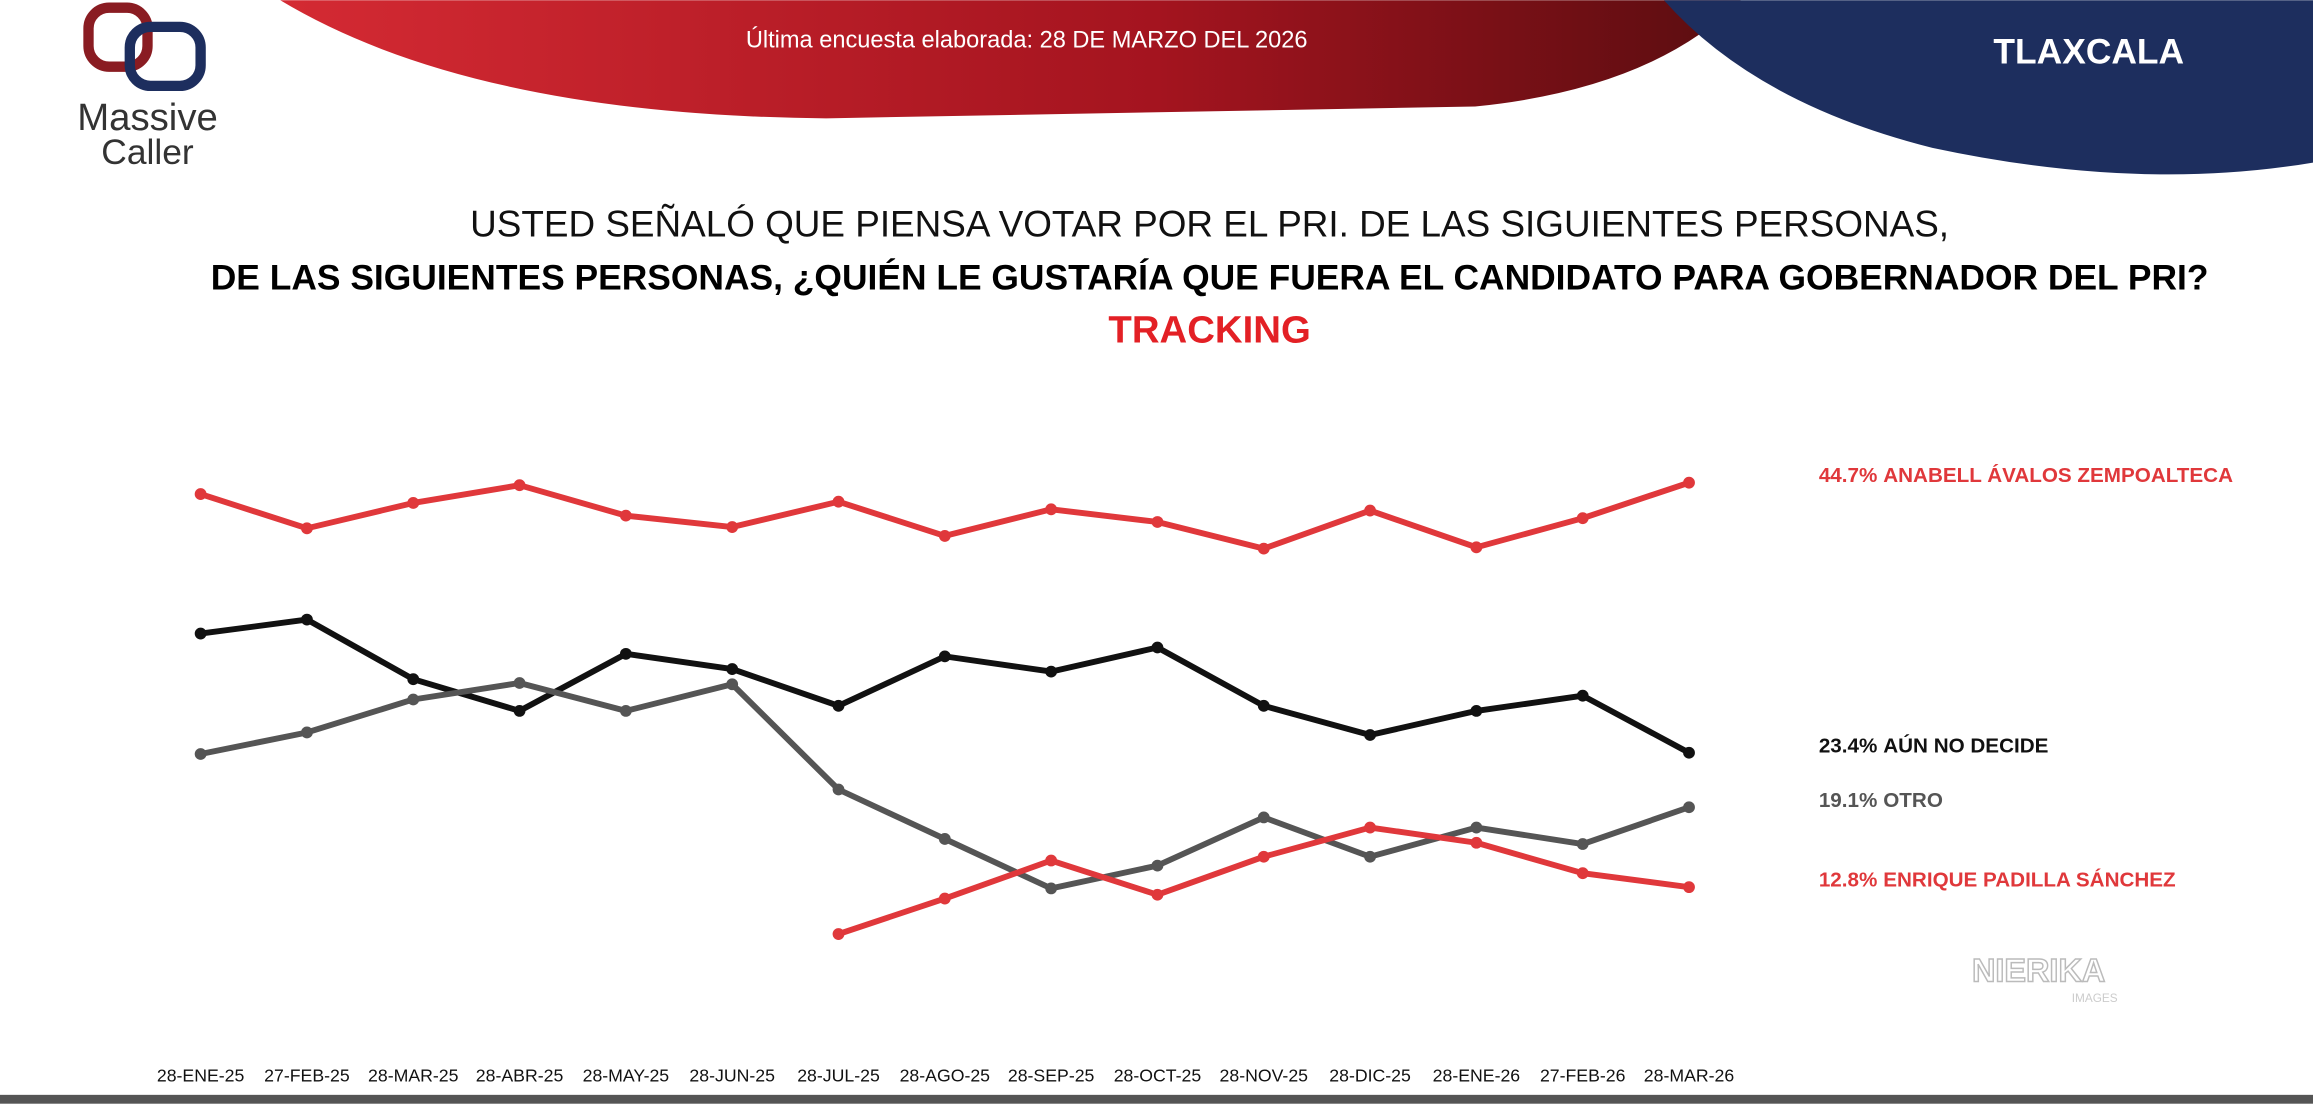 This screenshot has width=2313, height=1104. What do you see at coordinates (1010, 59) in the screenshot?
I see `header-swoosh` at bounding box center [1010, 59].